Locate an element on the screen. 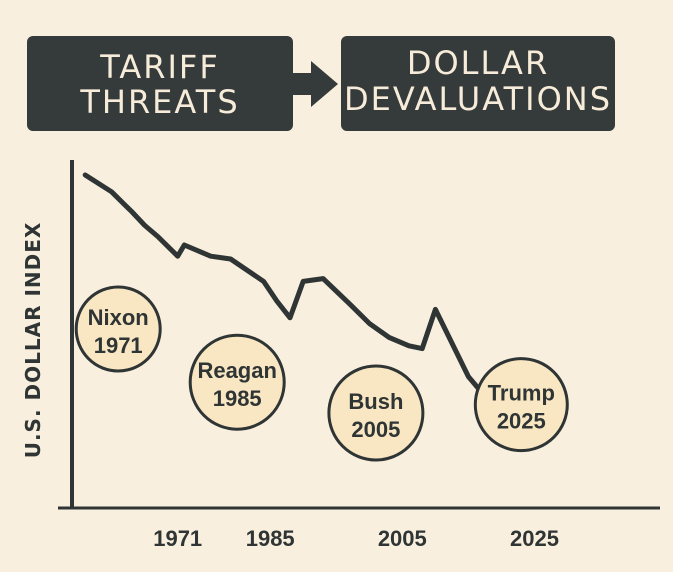 The image size is (673, 572). nixon-bubble-name: Nixon is located at coordinates (118, 317).